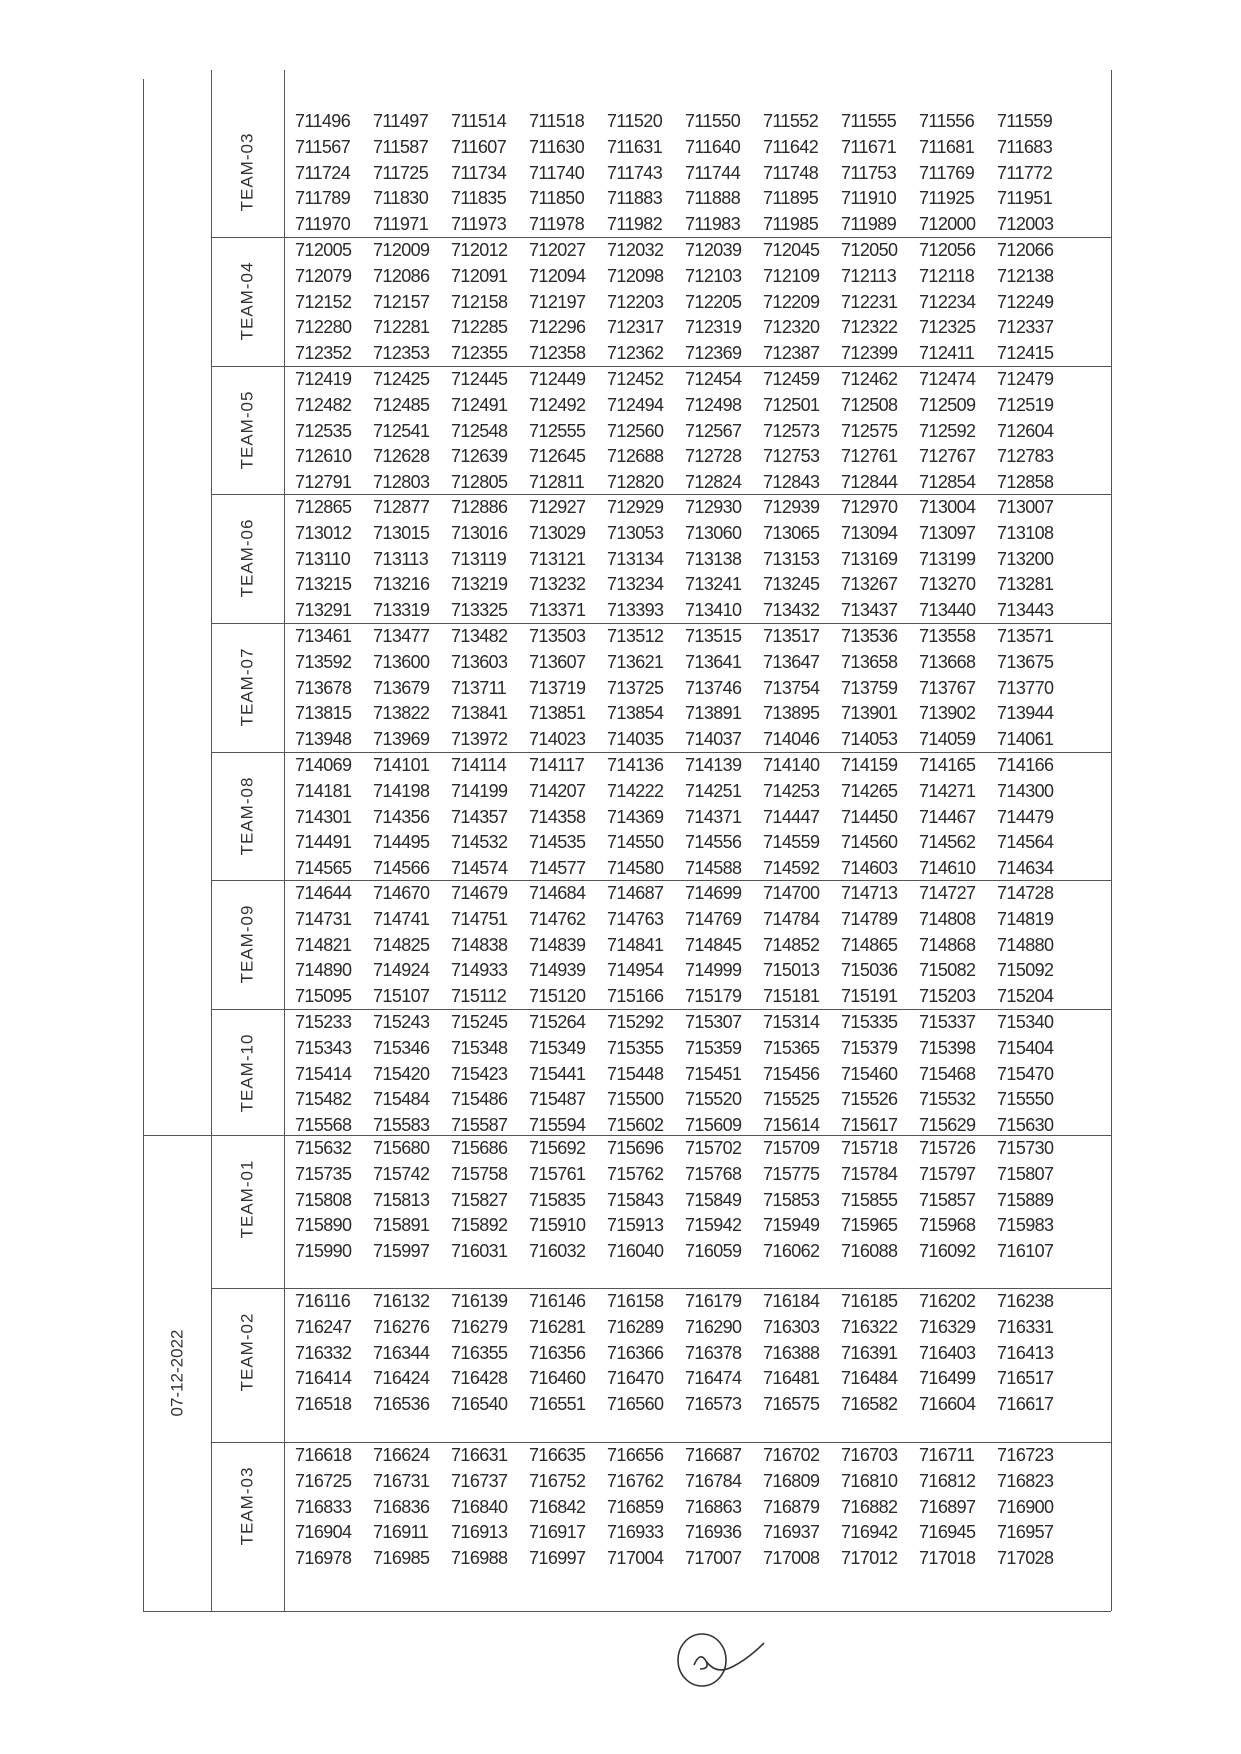 The height and width of the screenshot is (1754, 1241). Describe the element at coordinates (947, 198) in the screenshot. I see `roll-number: 711925` at that location.